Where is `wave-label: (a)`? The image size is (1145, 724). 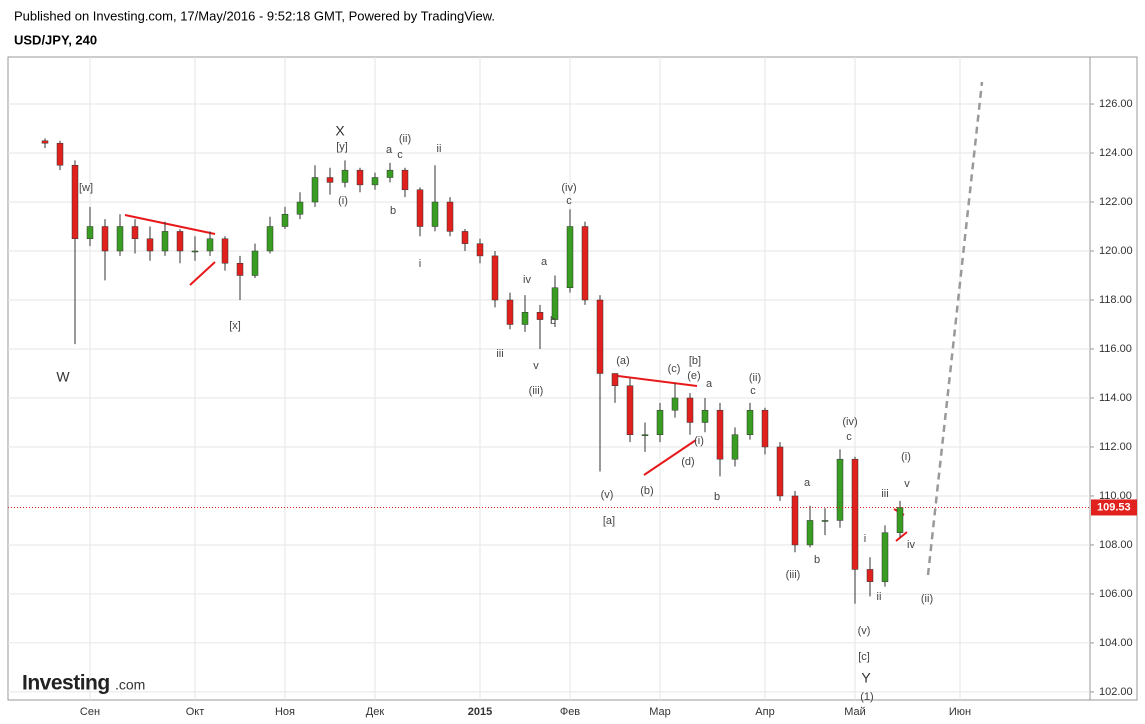 wave-label: (a) is located at coordinates (622, 361).